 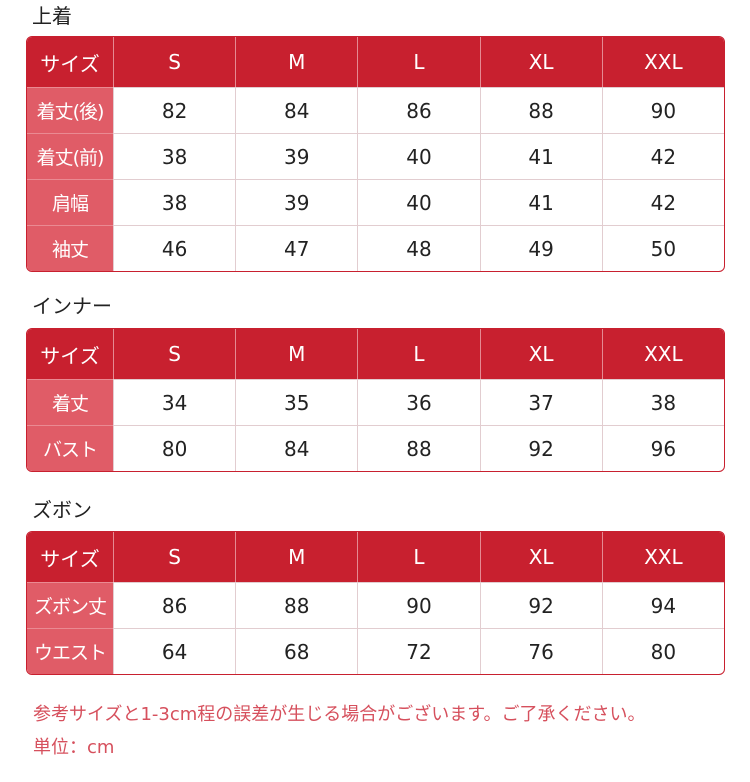 What do you see at coordinates (418, 248) in the screenshot?
I see `size-value: 48` at bounding box center [418, 248].